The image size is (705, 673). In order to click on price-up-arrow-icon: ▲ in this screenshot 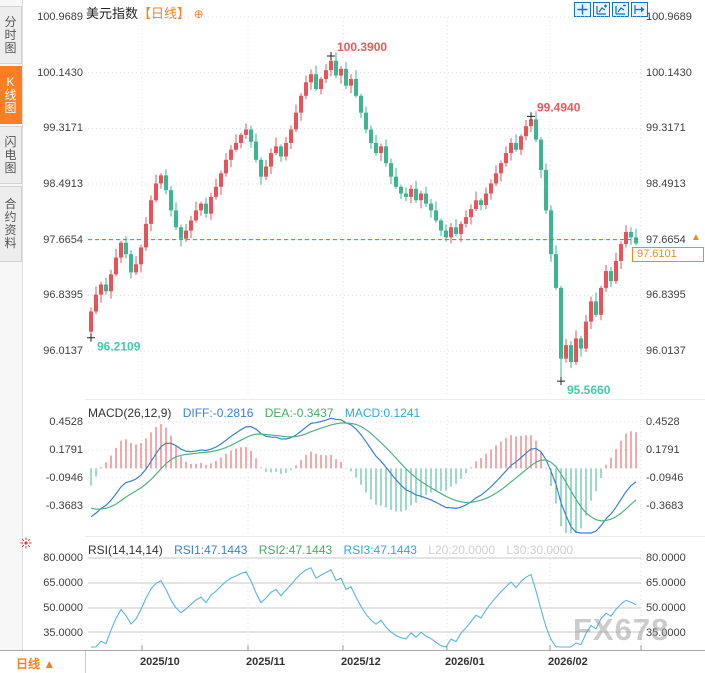, I will do `click(696, 237)`.